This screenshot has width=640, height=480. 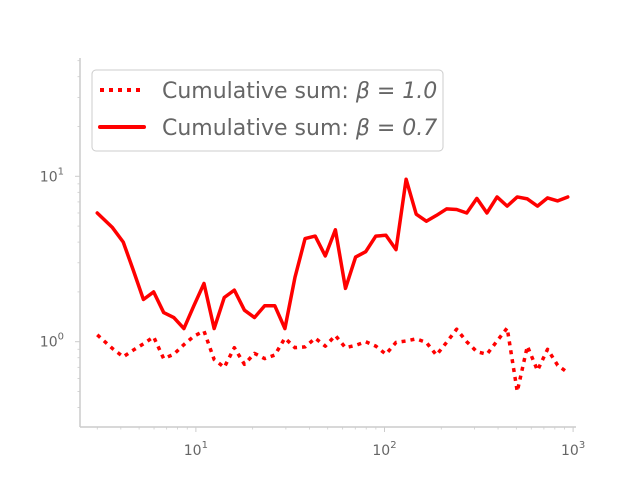 I want to click on y-tick-label: 10¹, so click(x=52, y=175).